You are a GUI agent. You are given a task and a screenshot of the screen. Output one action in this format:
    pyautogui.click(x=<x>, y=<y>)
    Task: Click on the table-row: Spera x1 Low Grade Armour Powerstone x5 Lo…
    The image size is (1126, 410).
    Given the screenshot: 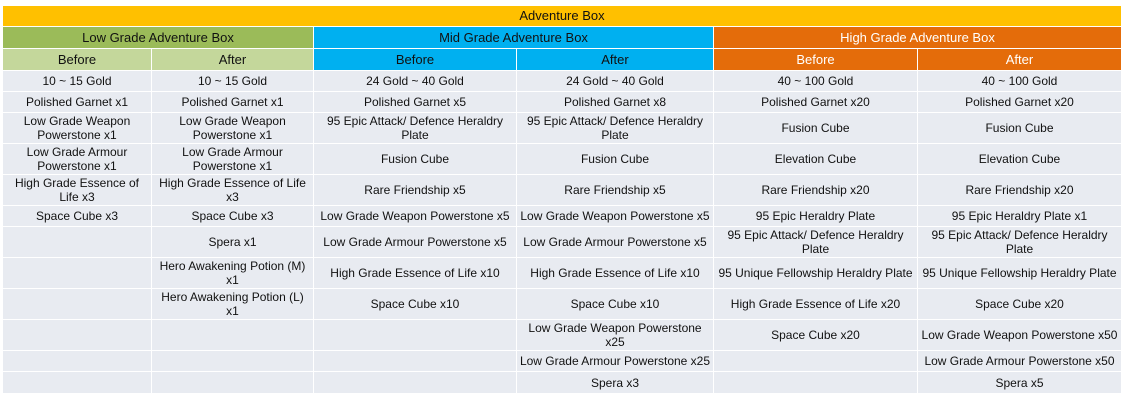 What is the action you would take?
    pyautogui.click(x=562, y=242)
    